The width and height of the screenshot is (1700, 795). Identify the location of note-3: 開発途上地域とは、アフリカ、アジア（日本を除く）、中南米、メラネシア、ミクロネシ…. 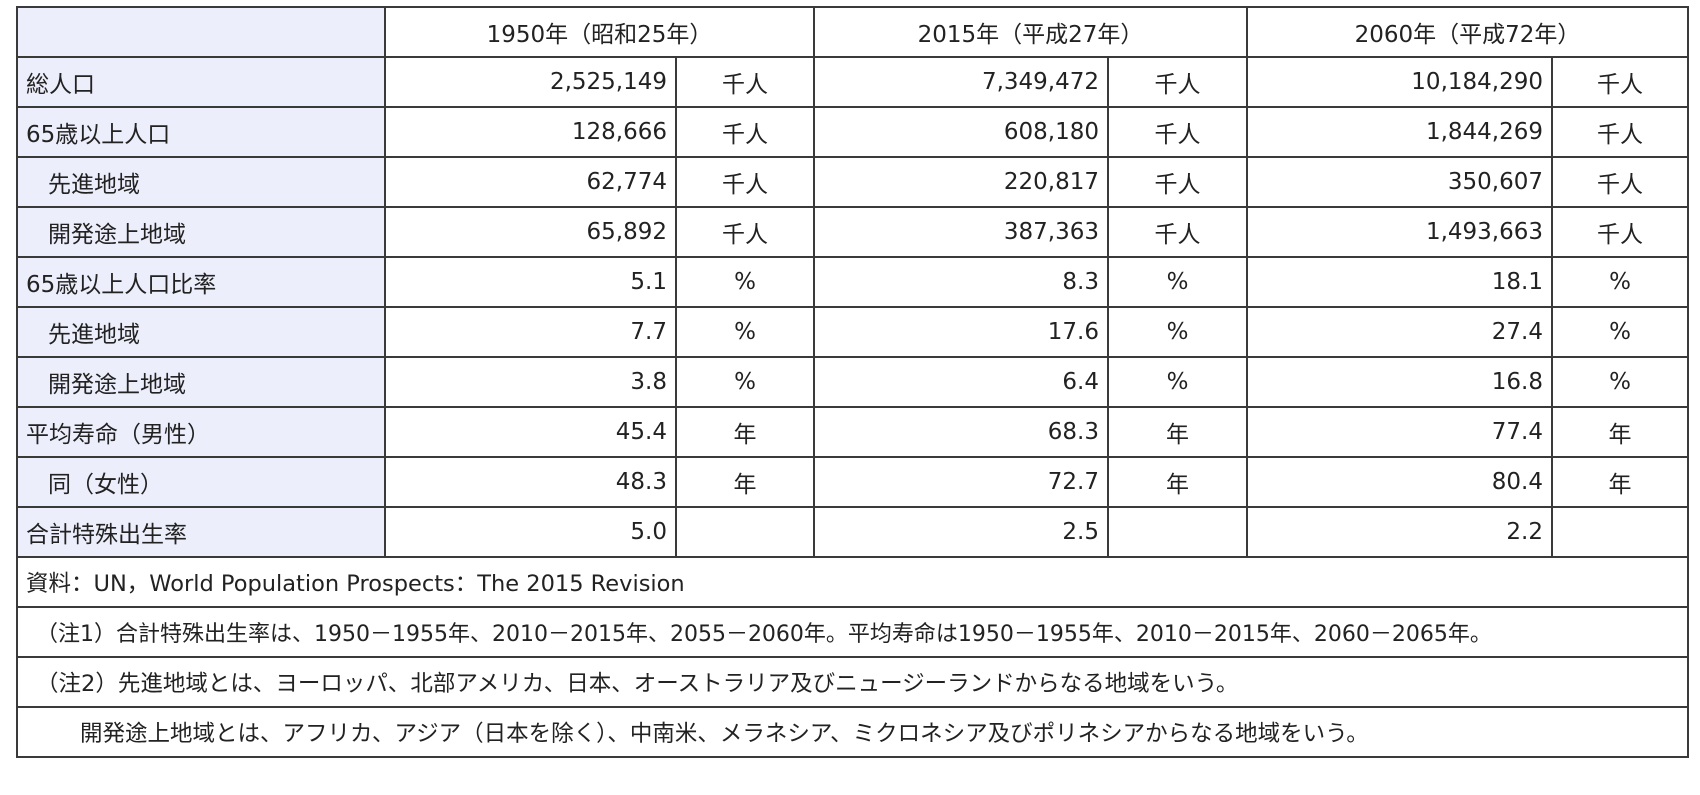
(852, 732).